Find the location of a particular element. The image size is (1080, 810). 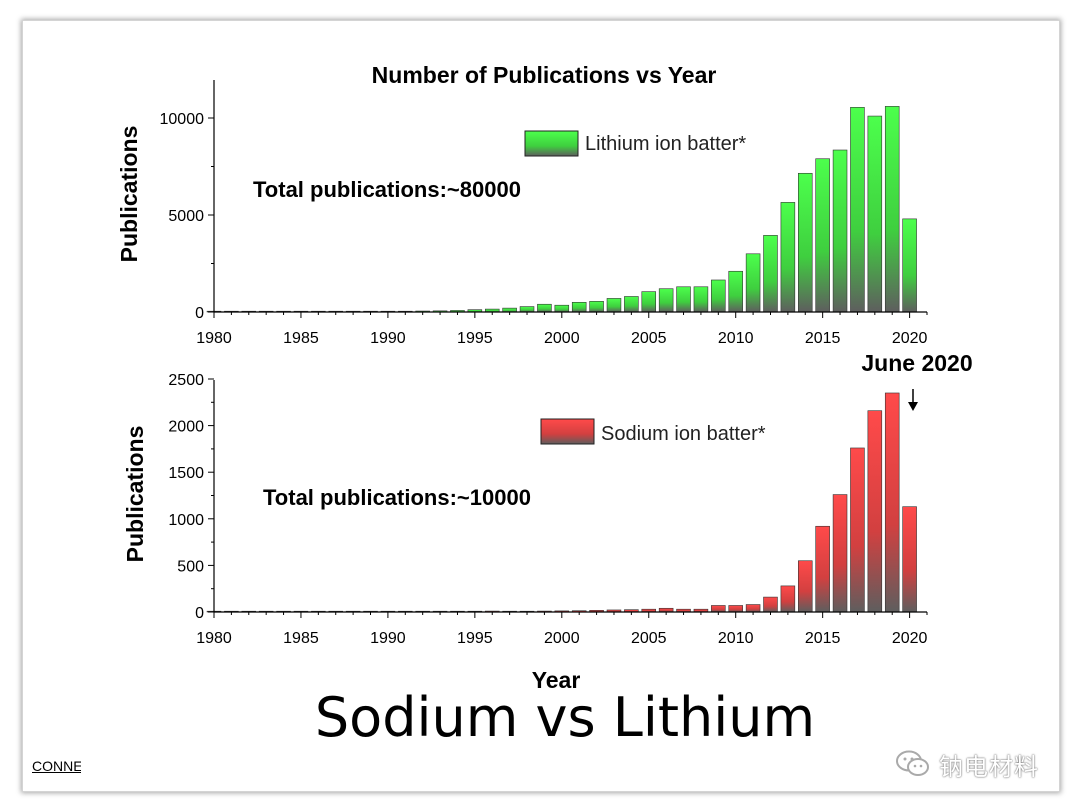

x-axis-label: Year is located at coordinates (556, 680).